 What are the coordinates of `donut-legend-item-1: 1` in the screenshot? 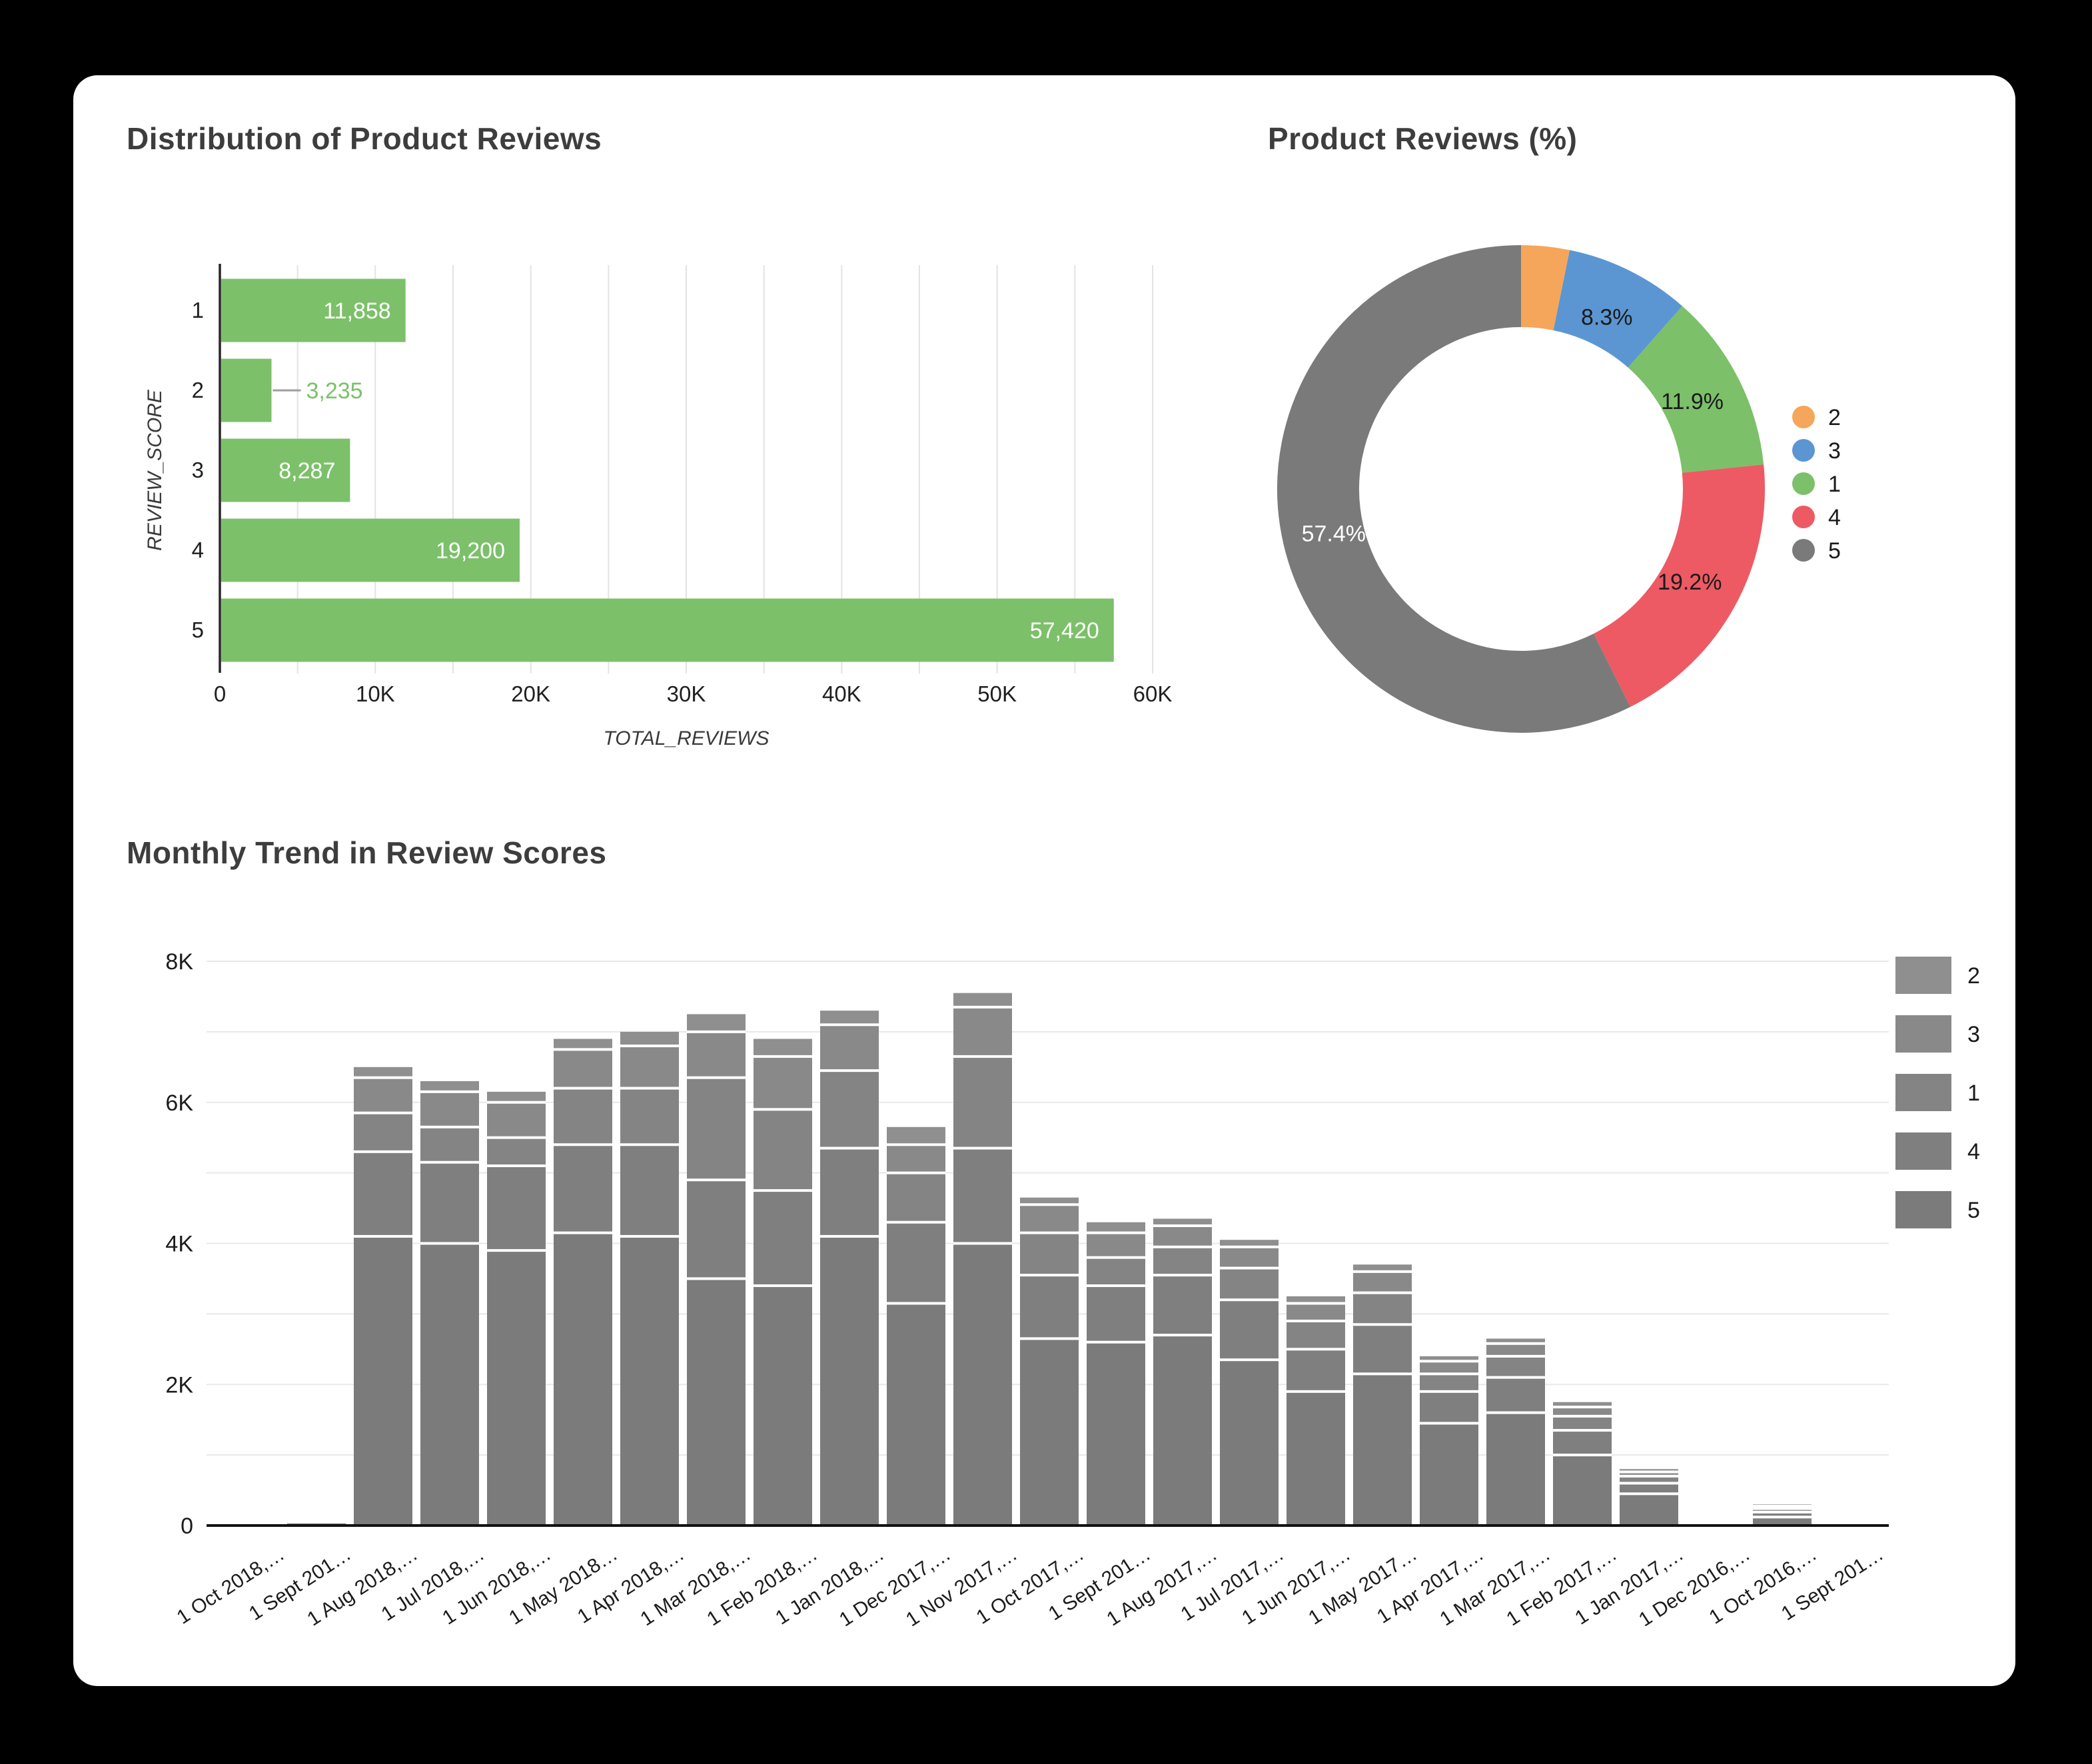 It's located at (1816, 484).